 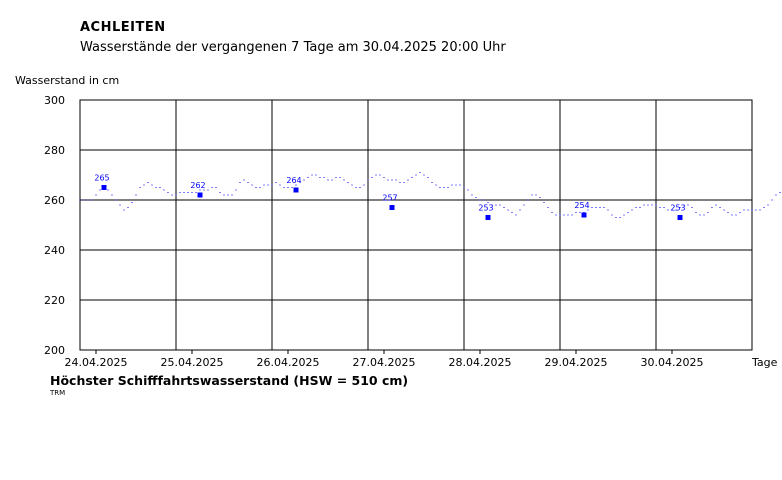 I want to click on x-tick-label: 24.04.2025, so click(x=96, y=362).